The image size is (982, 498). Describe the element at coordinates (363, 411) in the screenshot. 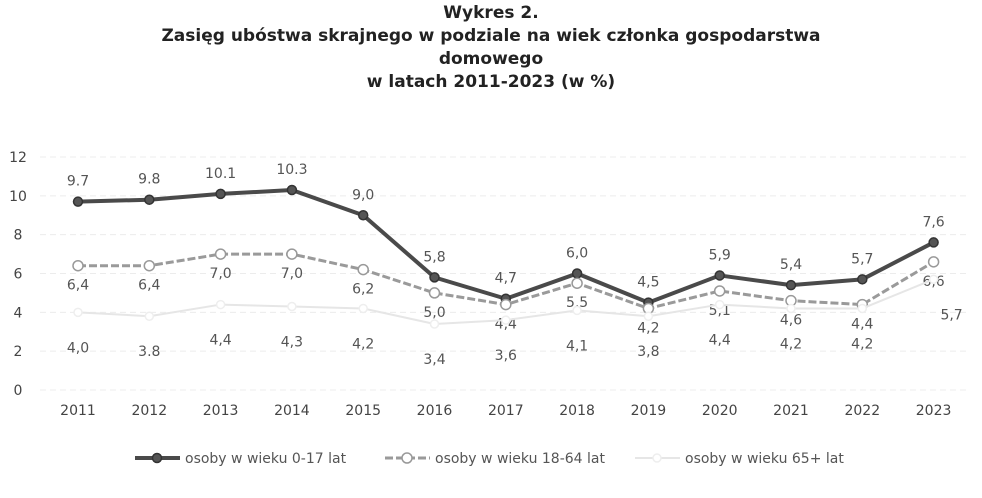

I see `x-tick-label: 2015` at that location.